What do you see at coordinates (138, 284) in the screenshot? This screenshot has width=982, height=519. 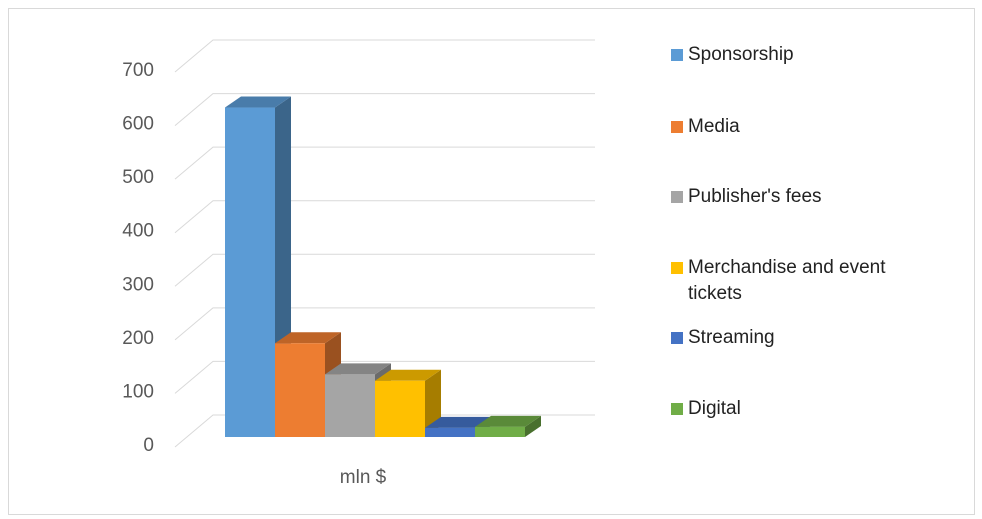 I see `y-tick-label: 300` at bounding box center [138, 284].